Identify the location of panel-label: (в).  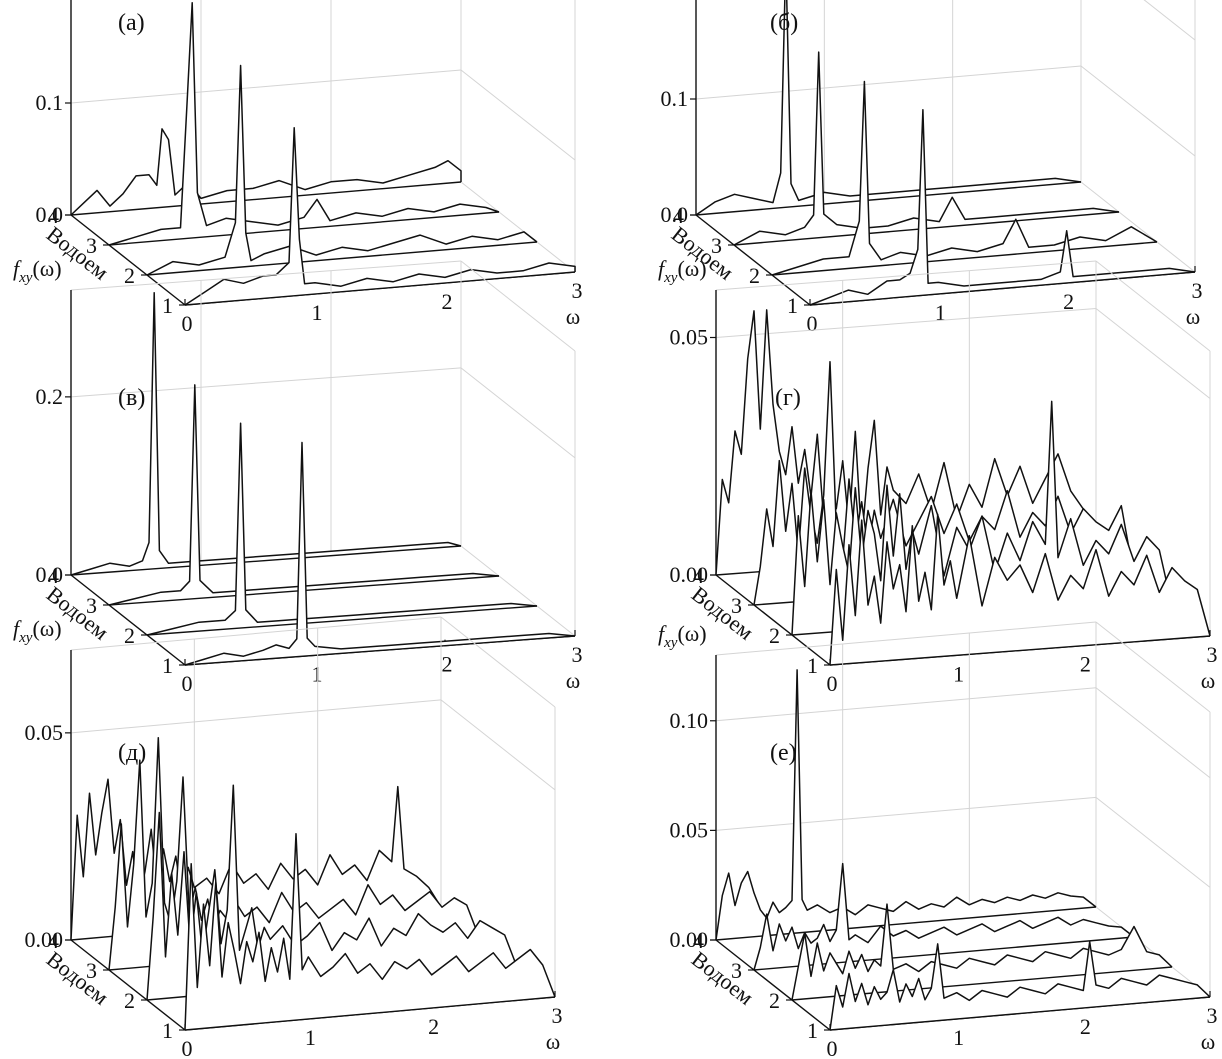
(131, 398).